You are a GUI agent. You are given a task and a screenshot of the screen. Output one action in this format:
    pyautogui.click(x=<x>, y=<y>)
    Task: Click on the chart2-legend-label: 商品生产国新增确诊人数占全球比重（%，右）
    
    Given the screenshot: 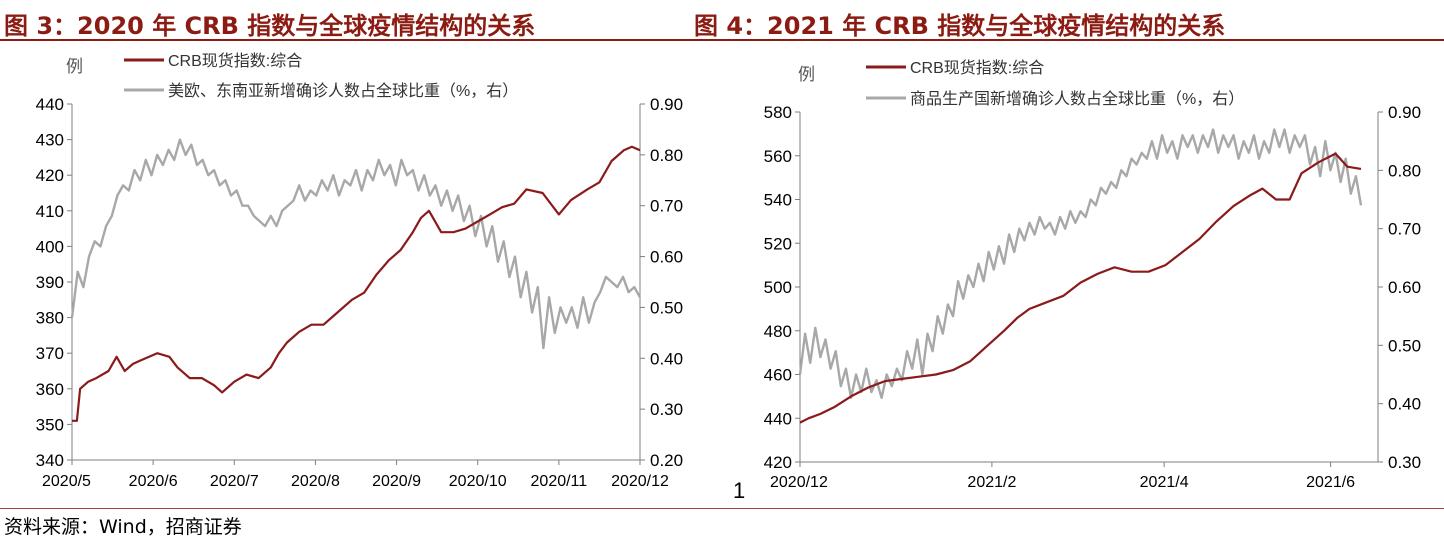 What is the action you would take?
    pyautogui.click(x=1077, y=99)
    